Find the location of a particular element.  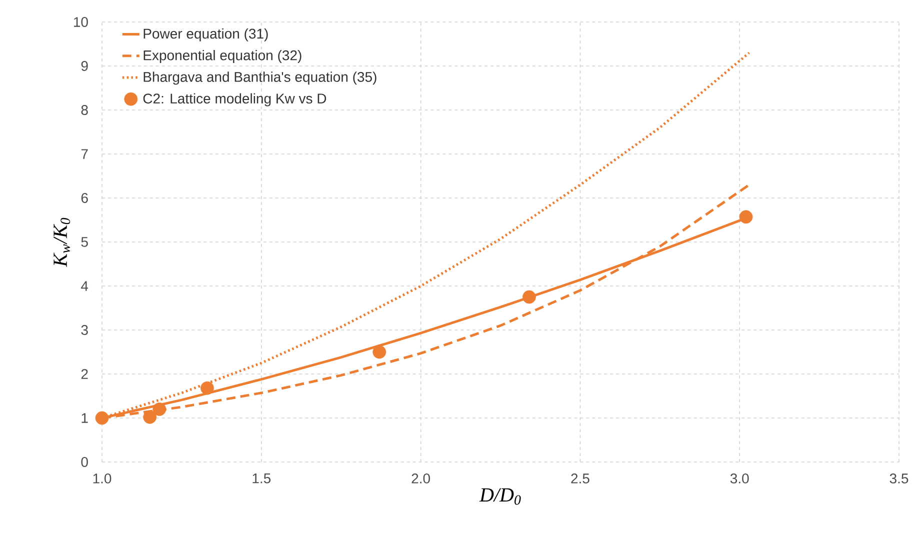

y-axis-title: K$_{w}$/K$_{0}$ is located at coordinates (62, 243).